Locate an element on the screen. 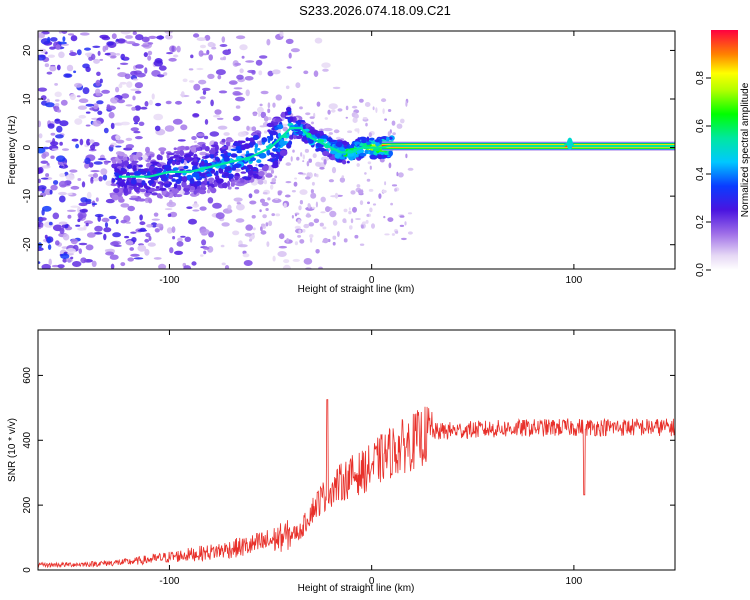  spectrogram-xtick-label: -100 is located at coordinates (169, 280).